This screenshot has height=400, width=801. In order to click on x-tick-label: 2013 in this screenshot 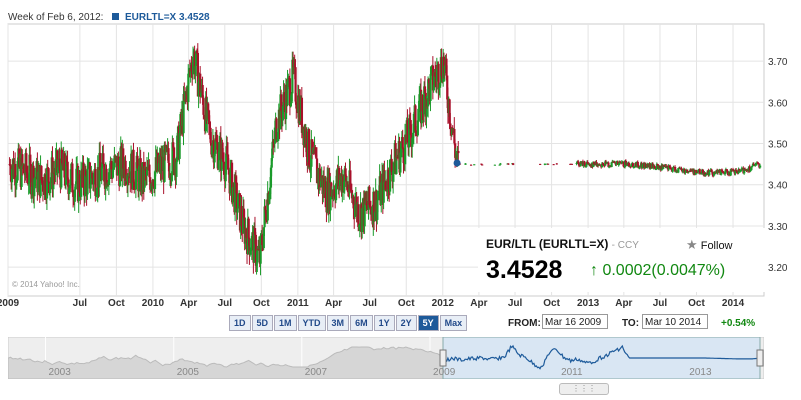, I will do `click(588, 303)`.